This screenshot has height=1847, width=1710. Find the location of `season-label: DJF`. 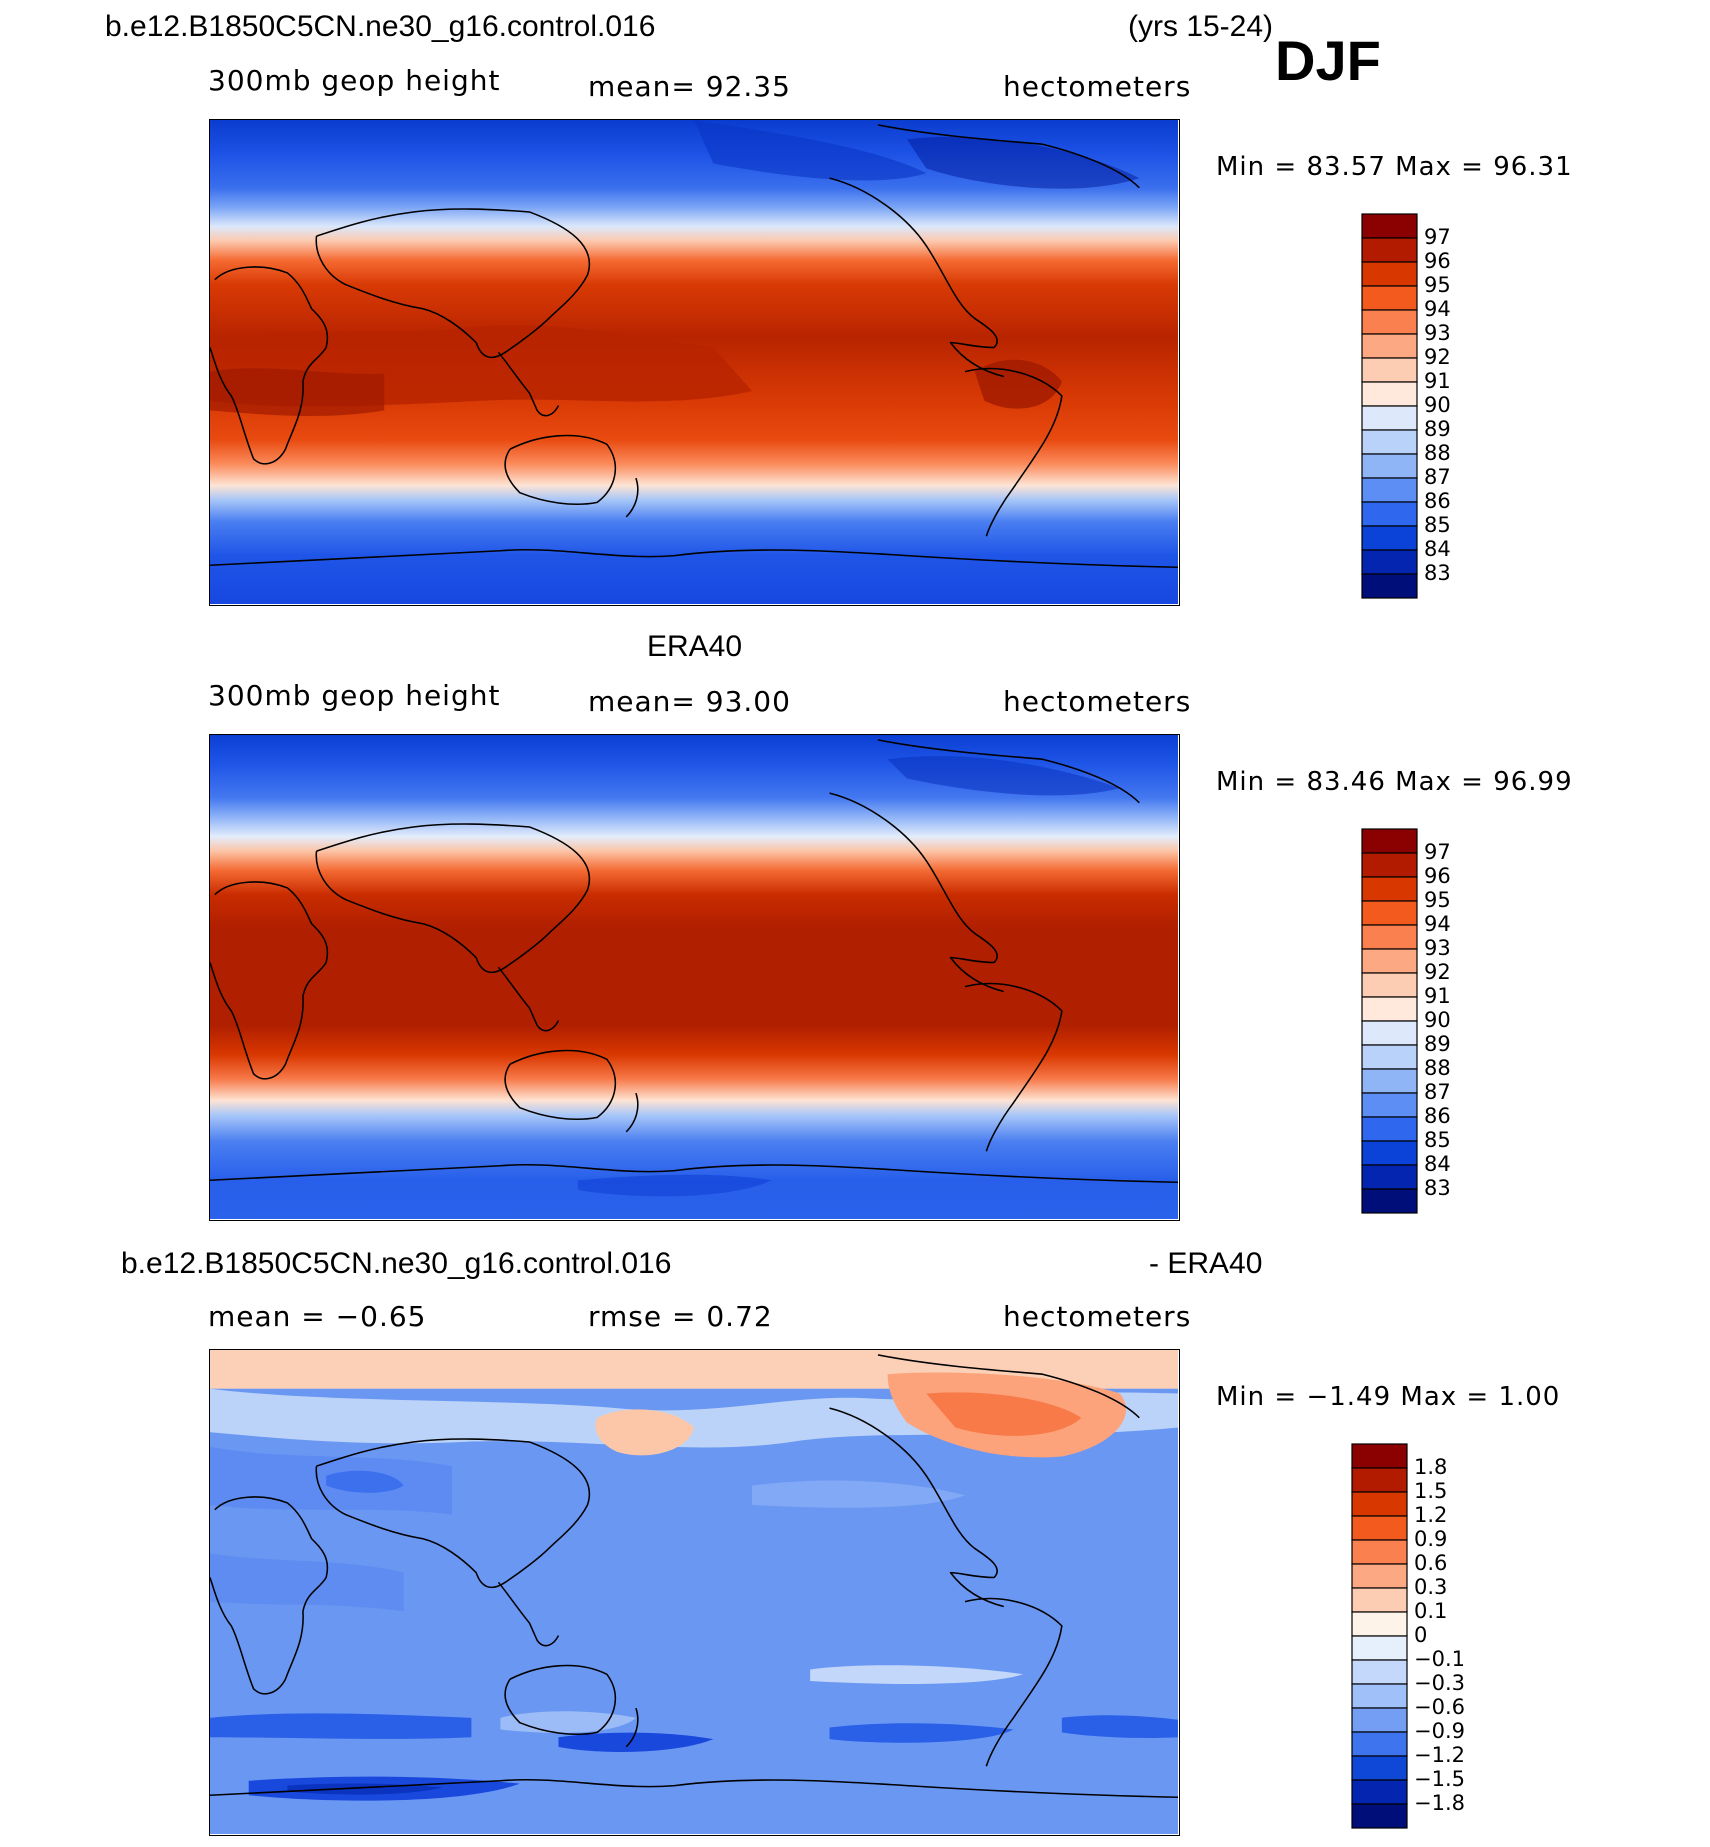

season-label: DJF is located at coordinates (1328, 60).